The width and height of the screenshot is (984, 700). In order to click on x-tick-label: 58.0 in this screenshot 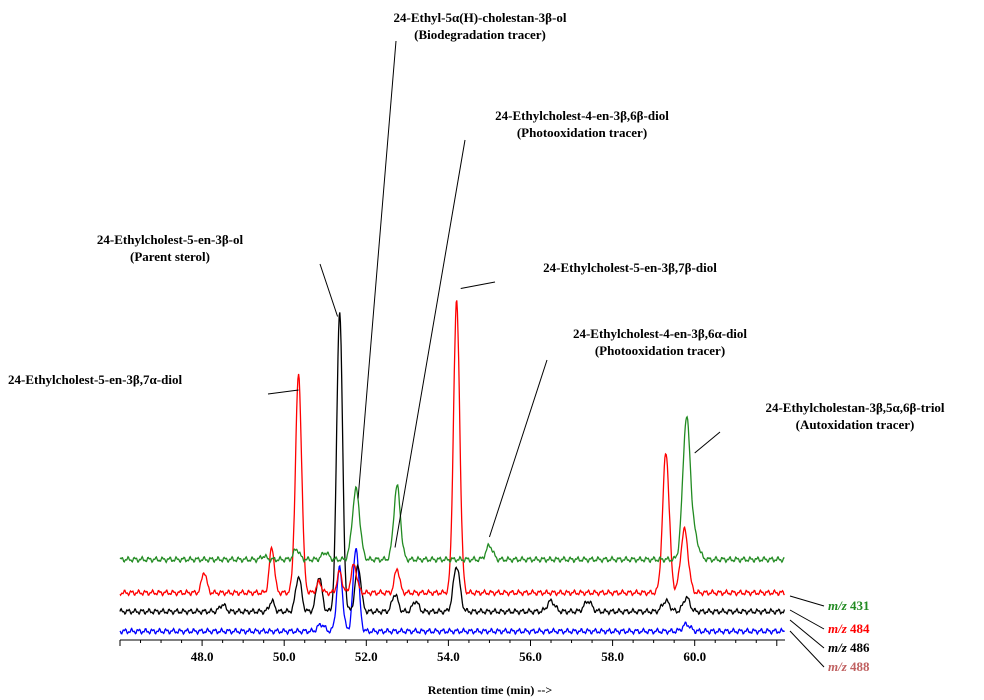, I will do `click(612, 656)`.